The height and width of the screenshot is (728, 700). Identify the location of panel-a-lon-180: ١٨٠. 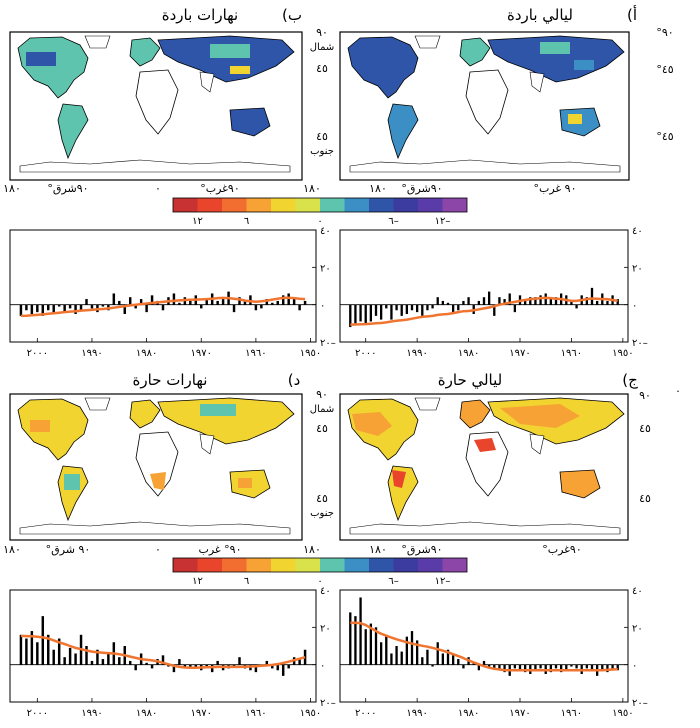
(378, 188).